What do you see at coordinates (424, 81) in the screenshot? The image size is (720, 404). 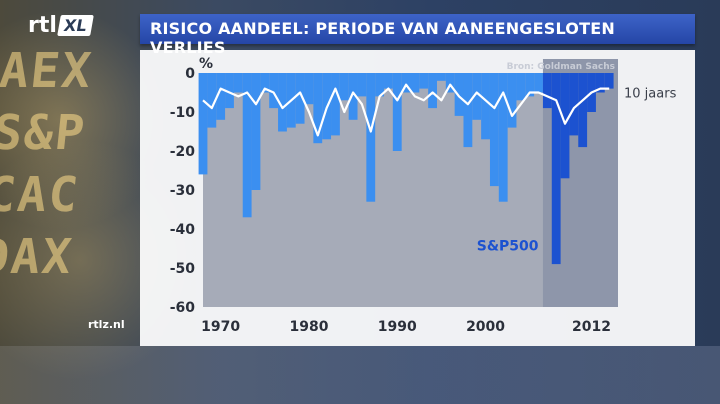 I see `bar-1993` at bounding box center [424, 81].